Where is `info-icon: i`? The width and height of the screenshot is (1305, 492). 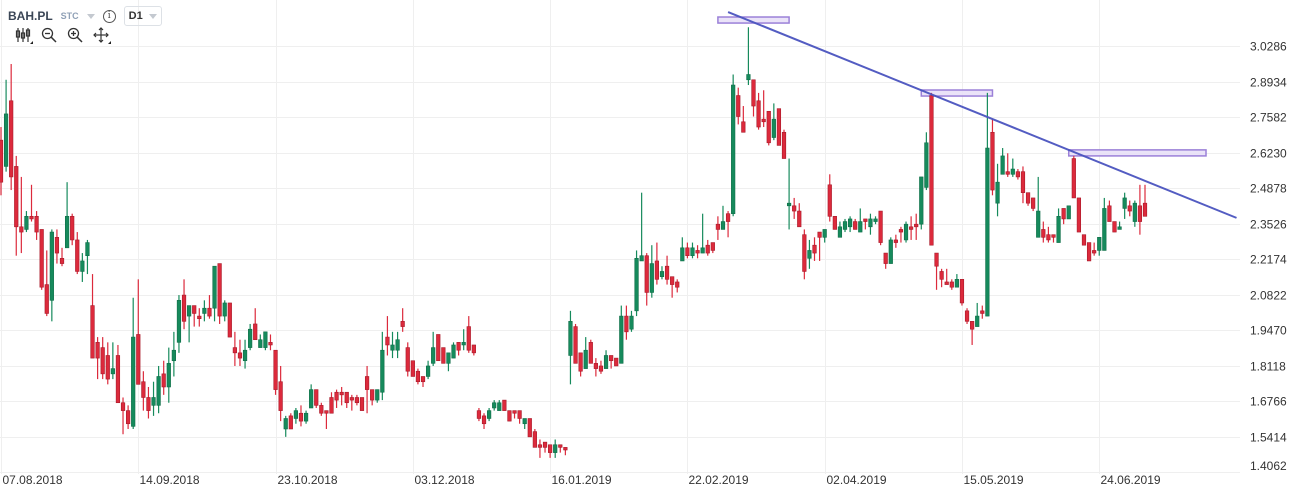 info-icon: i is located at coordinates (109, 16).